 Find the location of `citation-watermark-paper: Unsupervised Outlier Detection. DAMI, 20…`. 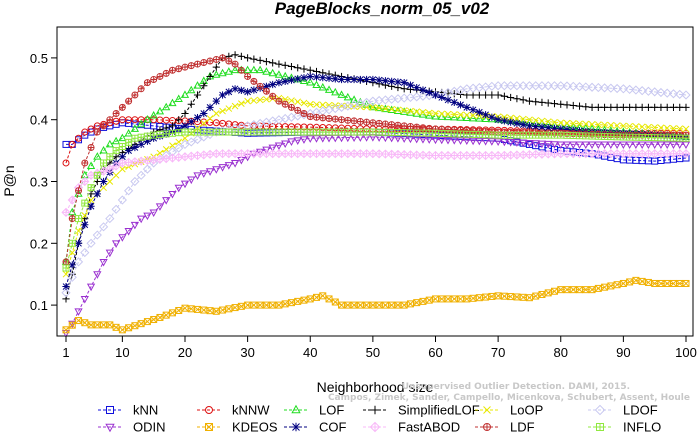

citation-watermark-paper: Unsupervised Outlier Detection. DAMI, 20… is located at coordinates (516, 387).